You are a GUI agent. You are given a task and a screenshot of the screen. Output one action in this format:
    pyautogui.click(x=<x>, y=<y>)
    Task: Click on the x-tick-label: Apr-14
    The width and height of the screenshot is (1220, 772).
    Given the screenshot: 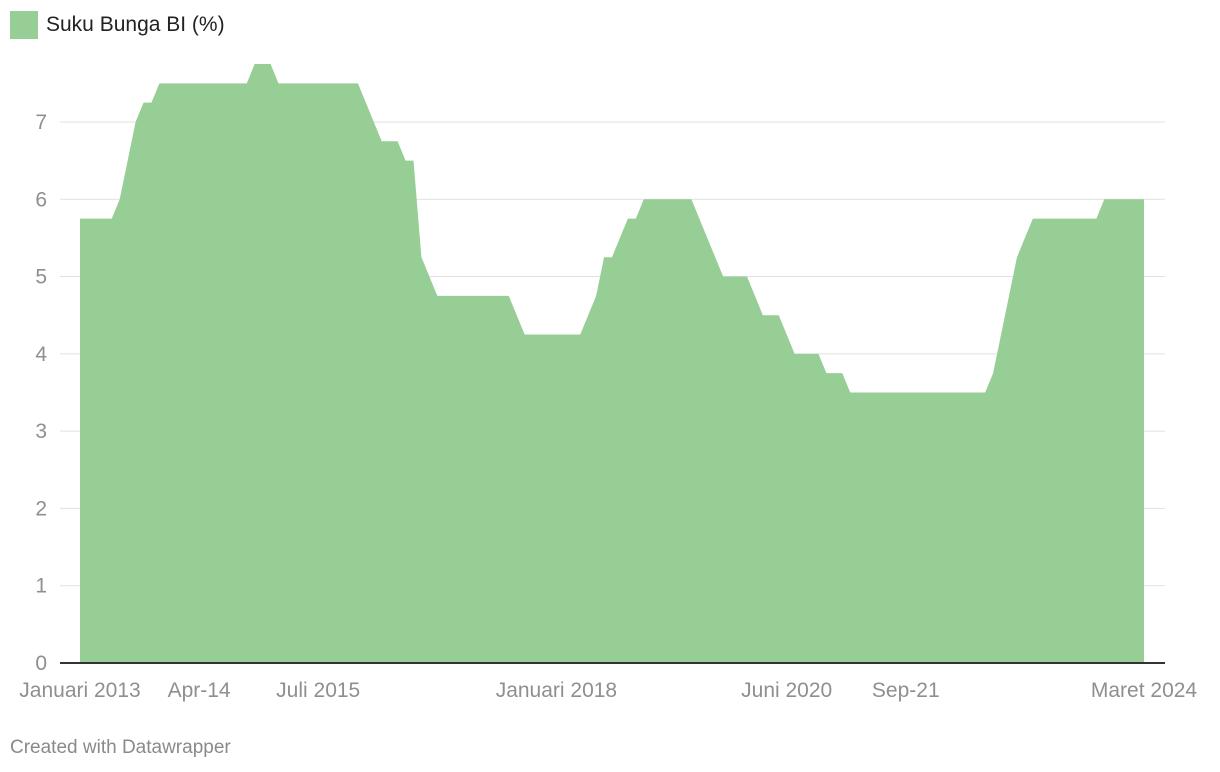 What is the action you would take?
    pyautogui.click(x=199, y=690)
    